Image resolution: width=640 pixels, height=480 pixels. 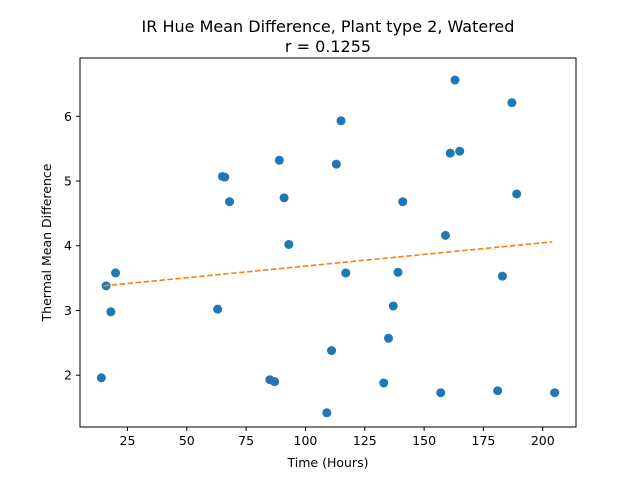 I want to click on chart-subtitle: r = 0.1255, so click(x=328, y=46).